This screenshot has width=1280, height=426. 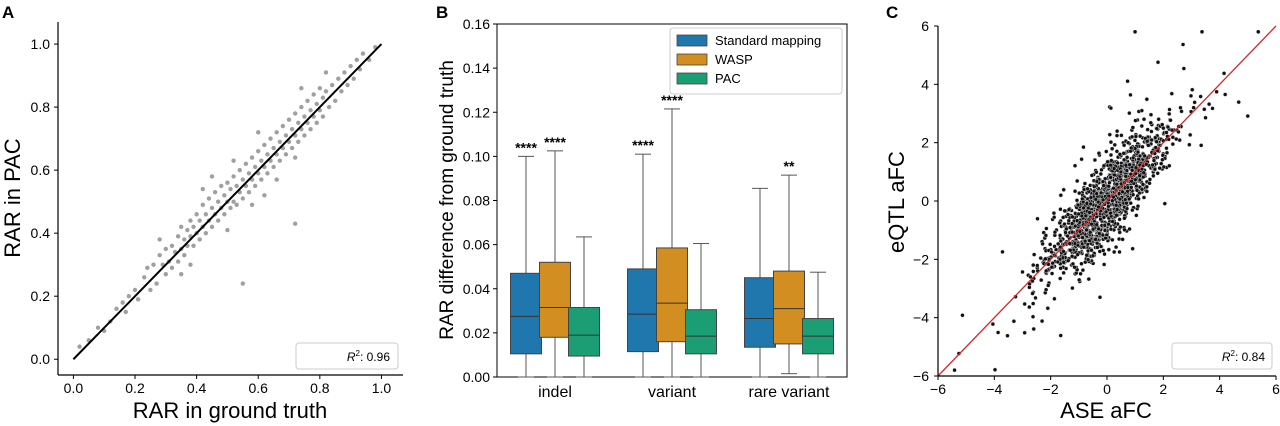 I want to click on panel-a-r2-box, so click(x=347, y=356).